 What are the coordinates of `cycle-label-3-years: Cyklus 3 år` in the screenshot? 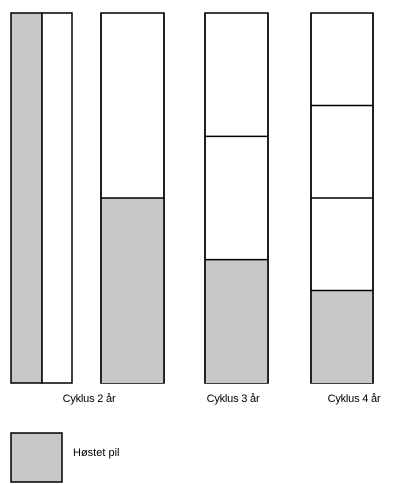 It's located at (233, 399).